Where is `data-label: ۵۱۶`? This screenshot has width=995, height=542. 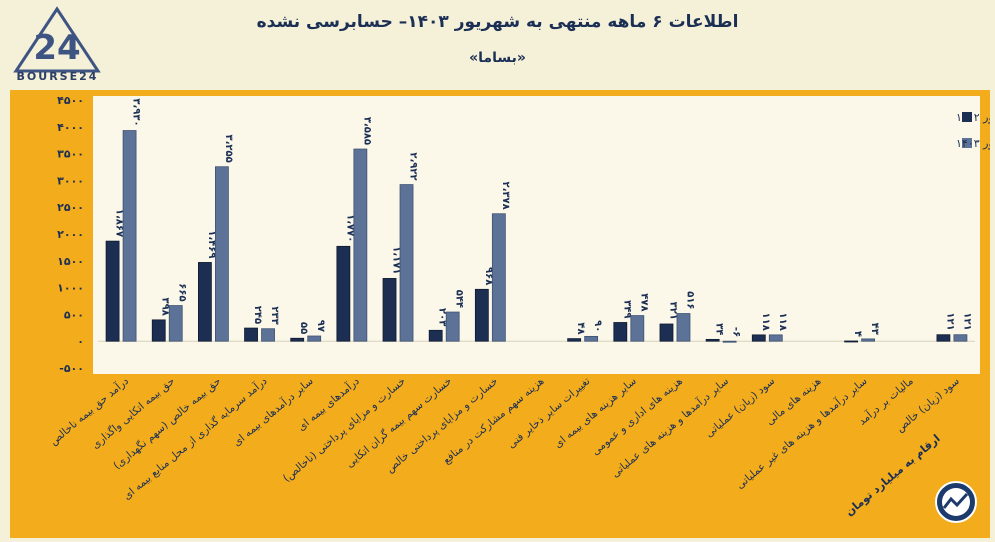 data-label: ۵۱۶ is located at coordinates (689, 300).